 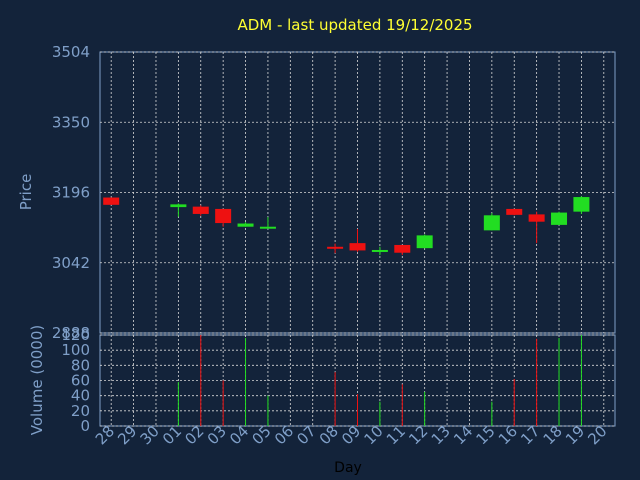 I want to click on price-y-tick-label: 2888, so click(x=71, y=333).